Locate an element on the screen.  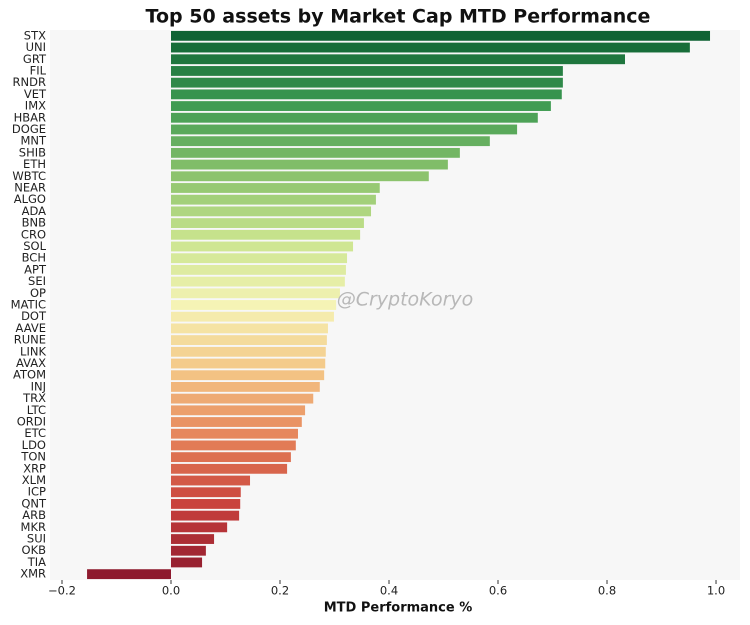
y-tick-label: ALGO is located at coordinates (30, 199).